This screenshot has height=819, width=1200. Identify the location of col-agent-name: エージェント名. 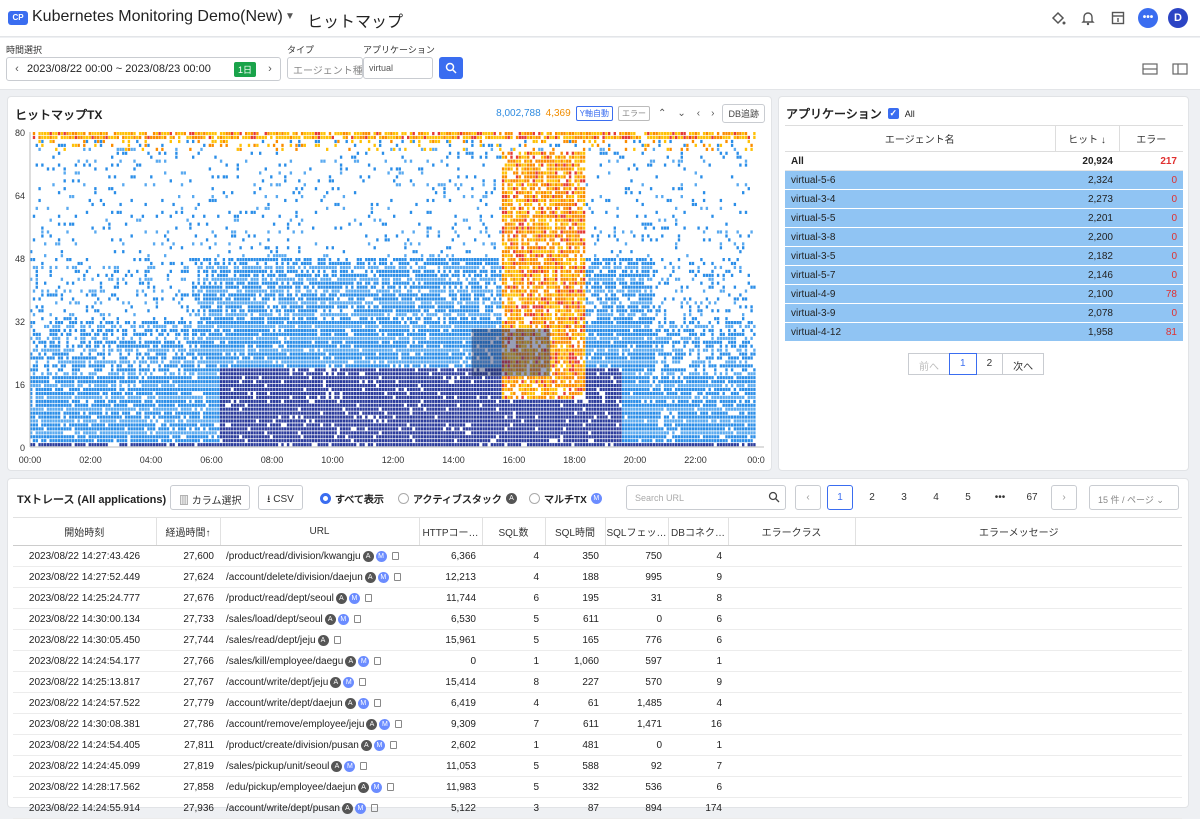
(920, 139).